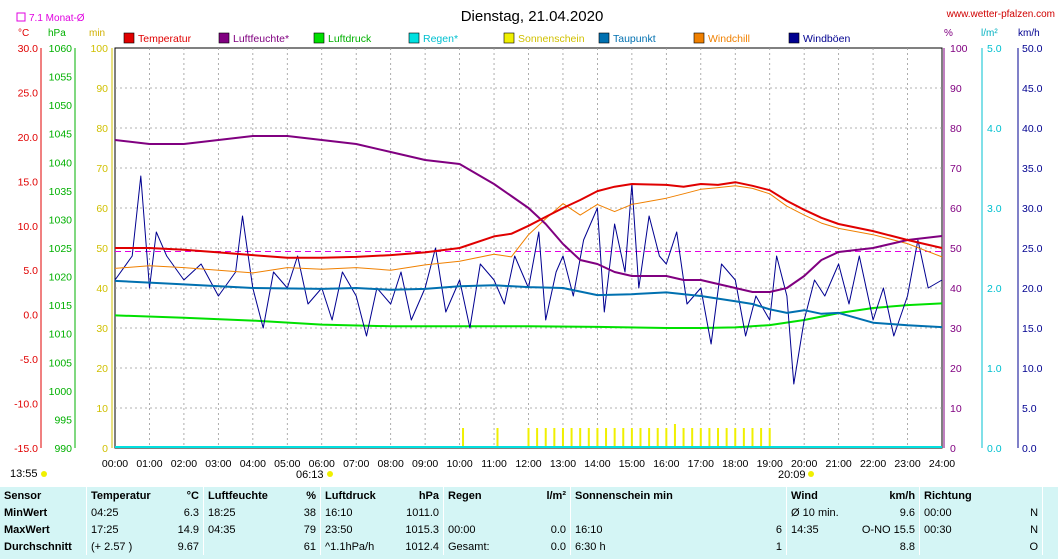  I want to click on x-tick-label: 22:00, so click(873, 464).